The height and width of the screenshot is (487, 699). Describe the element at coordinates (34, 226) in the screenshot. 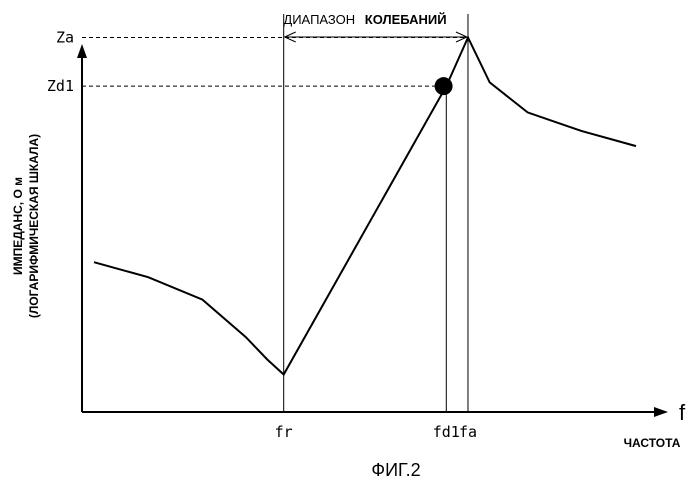

I see `y-axis-label-line2: (ЛОГАРИФМИЧЕСКАЯ ШКАЛА)` at that location.